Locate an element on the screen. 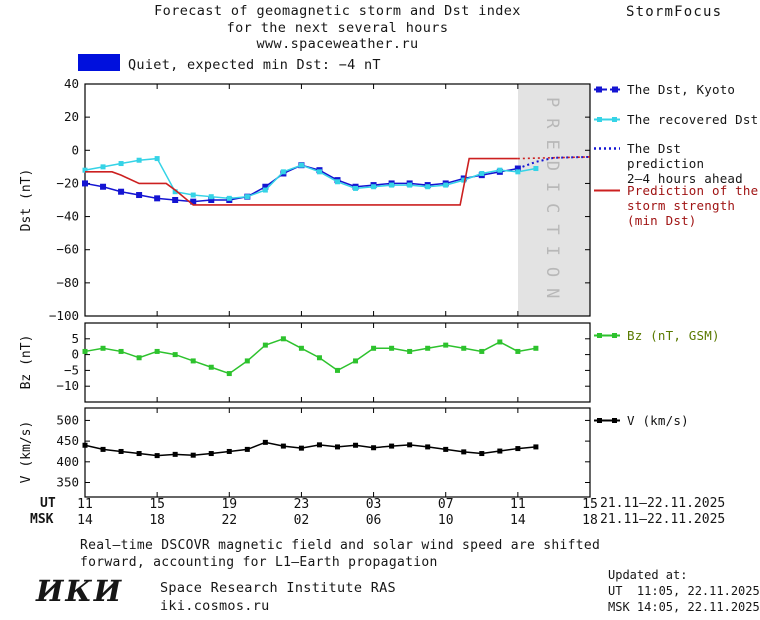 This screenshot has height=620, width=760. dst-kyoto-sample-icon is located at coordinates (607, 89).